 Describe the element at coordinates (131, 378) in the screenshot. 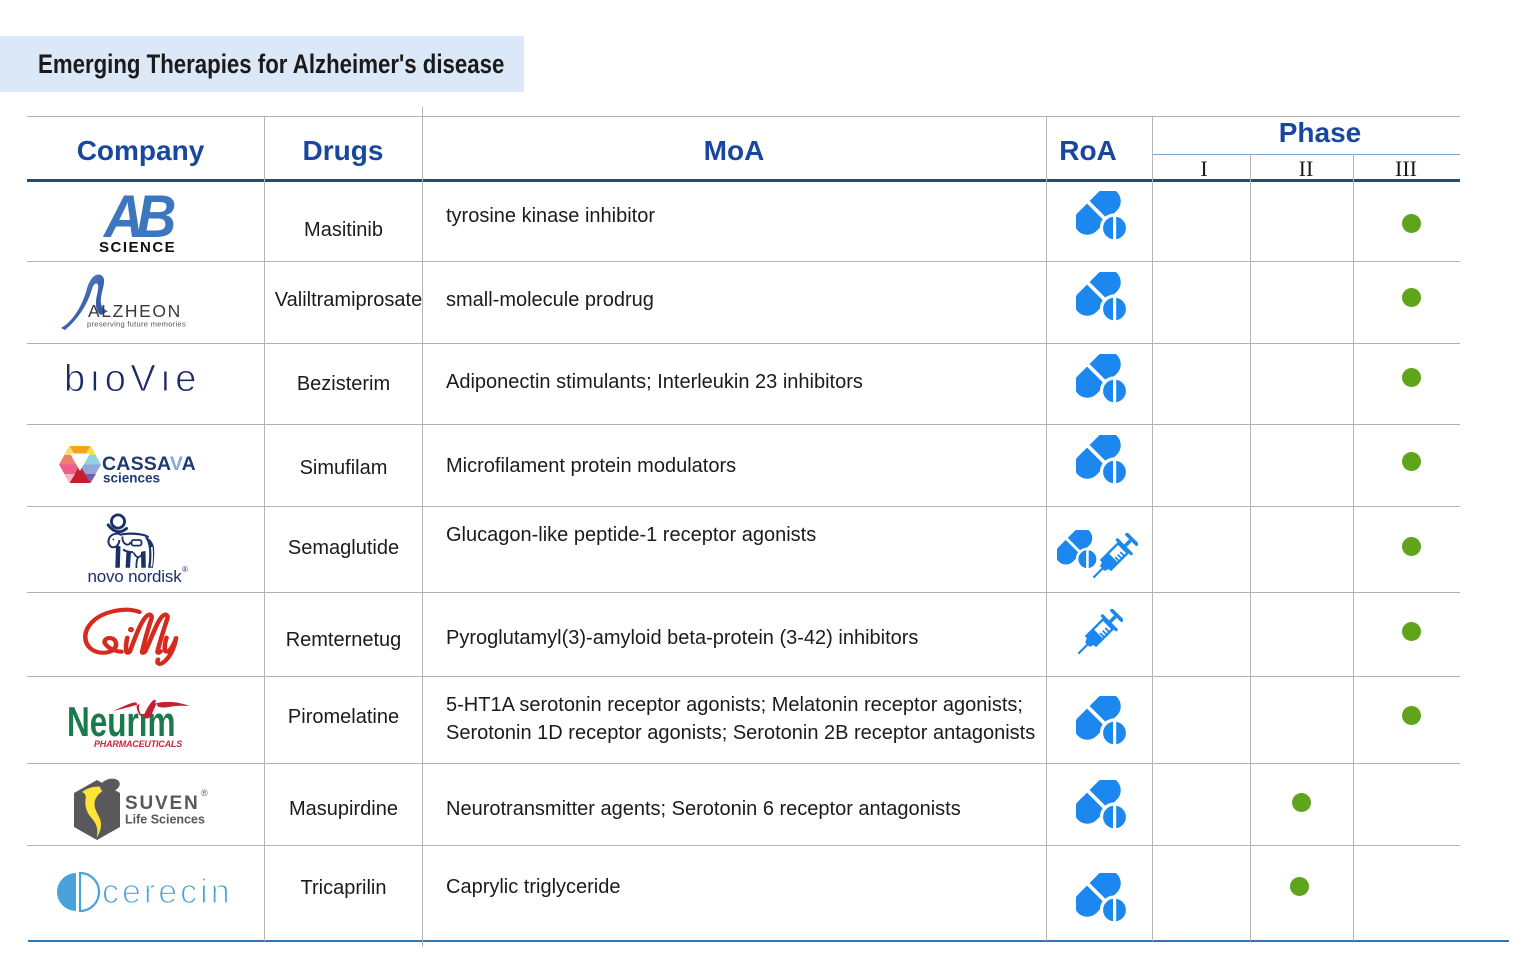

I see `svg-text: bıoVıe` at that location.